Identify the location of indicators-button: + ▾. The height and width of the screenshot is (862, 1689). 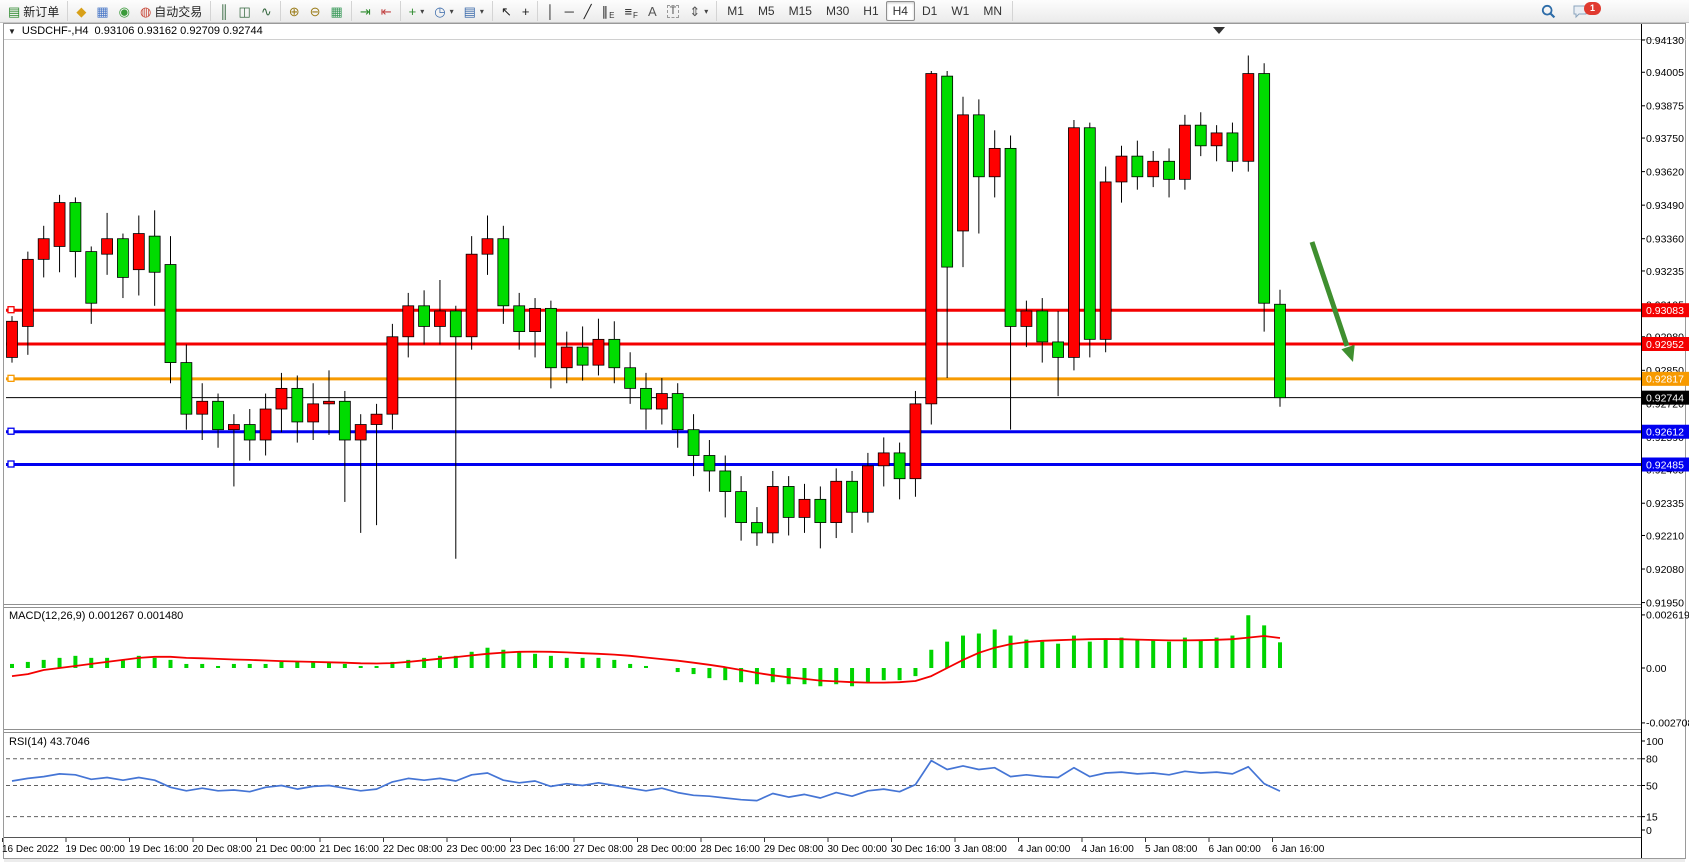
(417, 11).